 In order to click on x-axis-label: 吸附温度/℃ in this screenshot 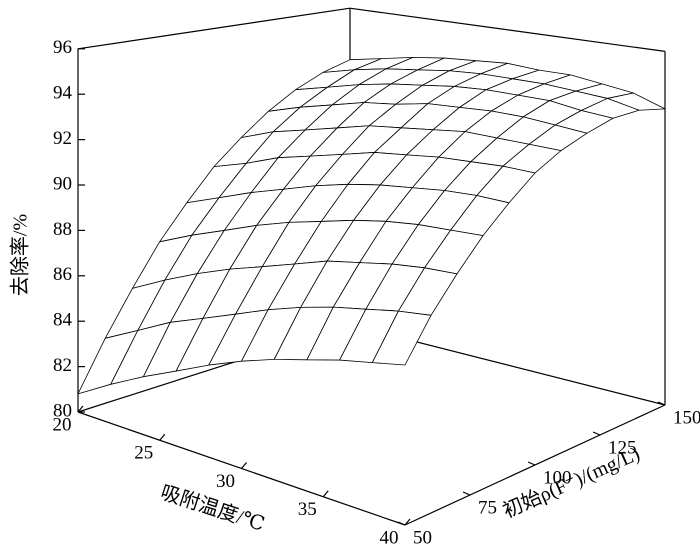, I will do `click(213, 508)`.